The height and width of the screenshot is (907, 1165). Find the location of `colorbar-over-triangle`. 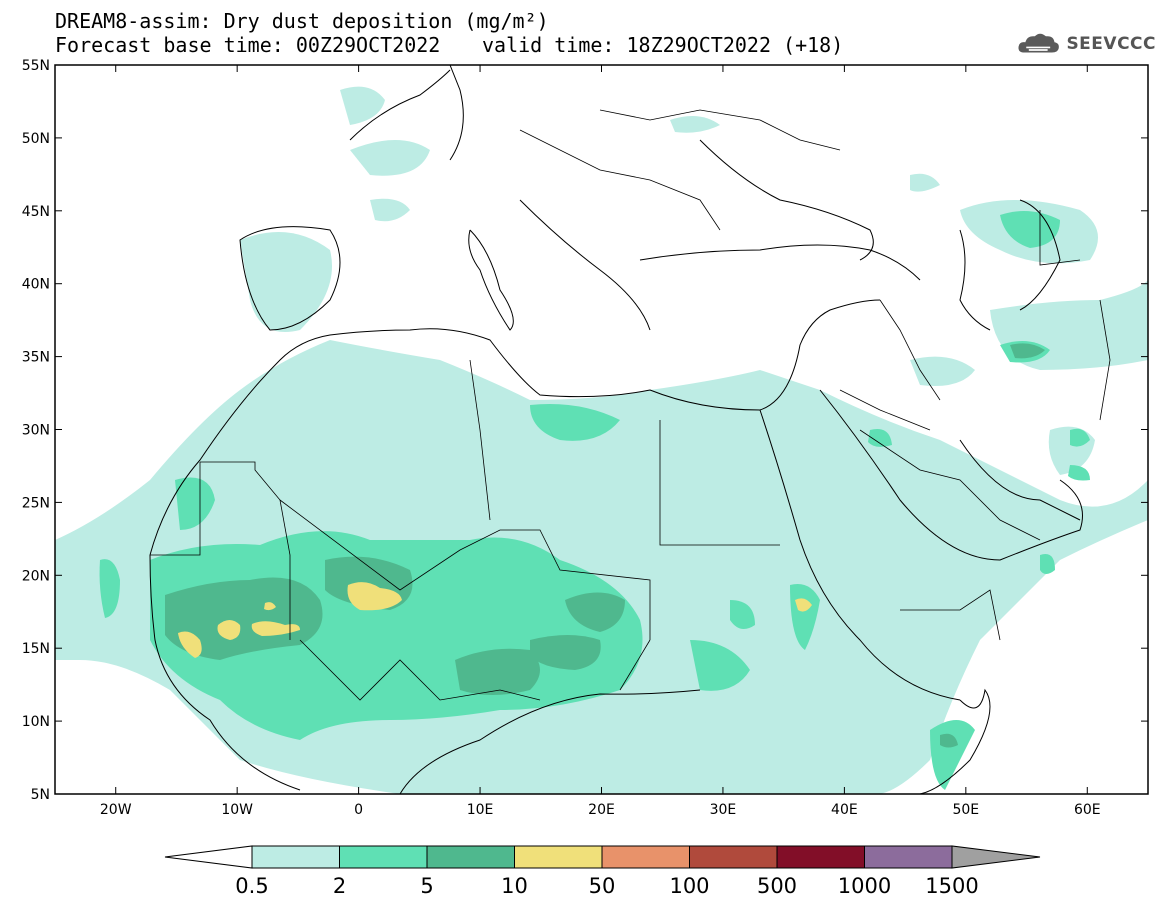

colorbar-over-triangle is located at coordinates (996, 857).